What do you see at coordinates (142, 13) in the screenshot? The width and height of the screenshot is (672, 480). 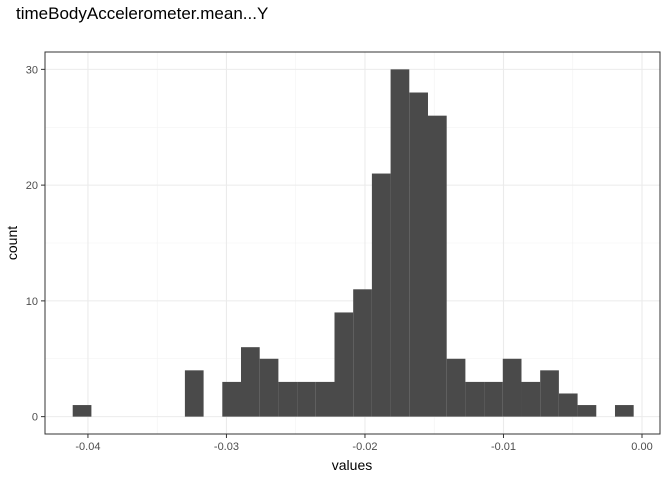 I see `chart-title: timeBodyAccelerometer.mean...Y` at bounding box center [142, 13].